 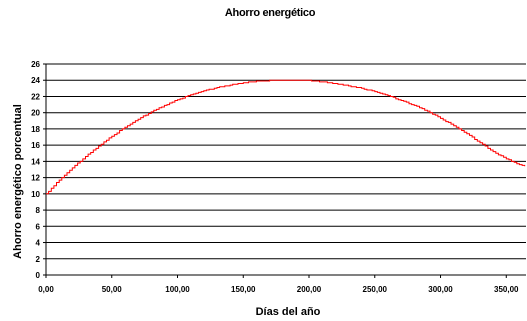 I want to click on y-tick-label-9: 18, so click(x=35, y=129).